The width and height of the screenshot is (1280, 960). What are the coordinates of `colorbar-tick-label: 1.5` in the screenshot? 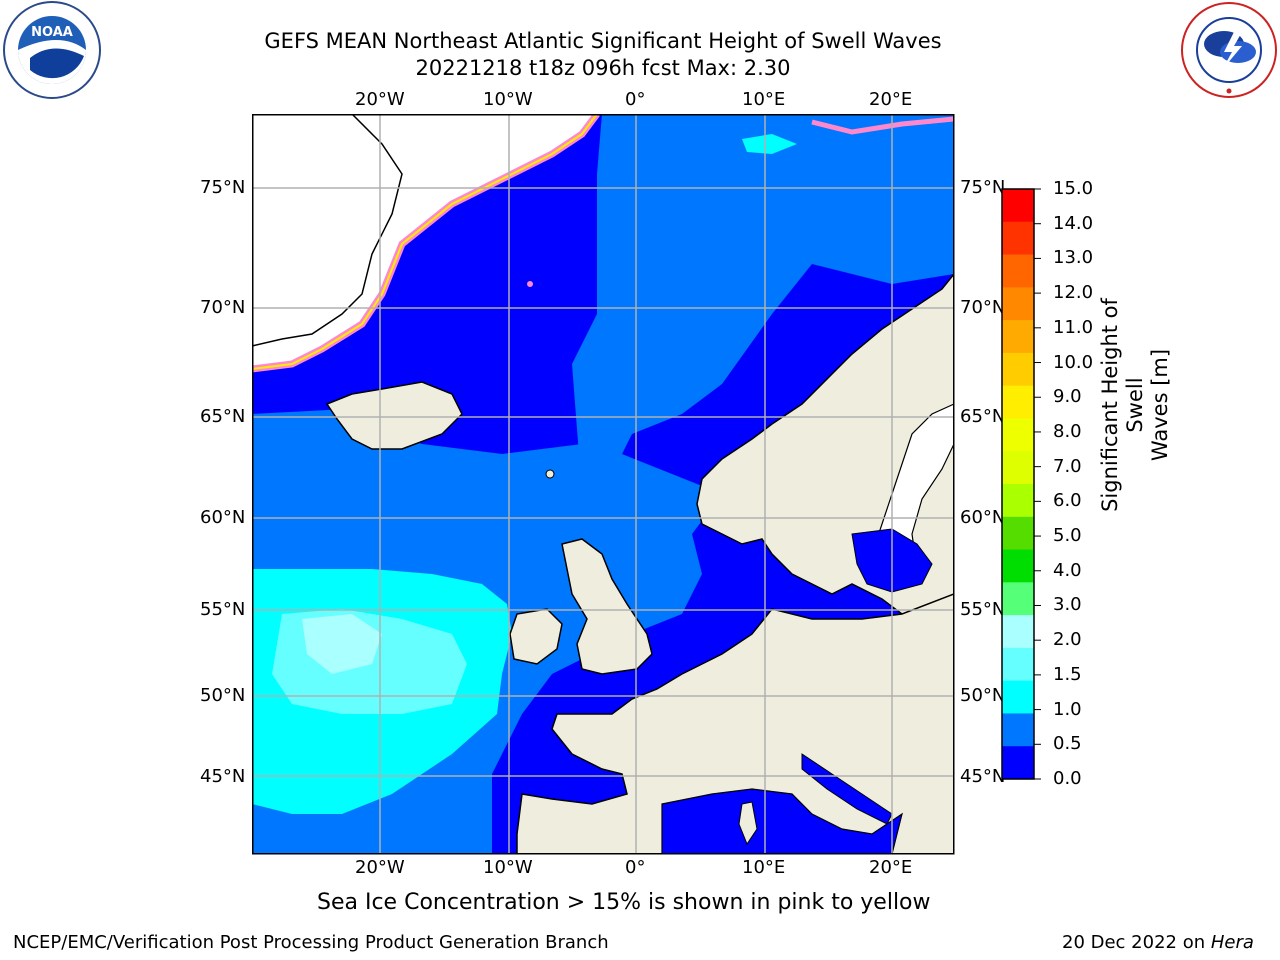 It's located at (1067, 674).